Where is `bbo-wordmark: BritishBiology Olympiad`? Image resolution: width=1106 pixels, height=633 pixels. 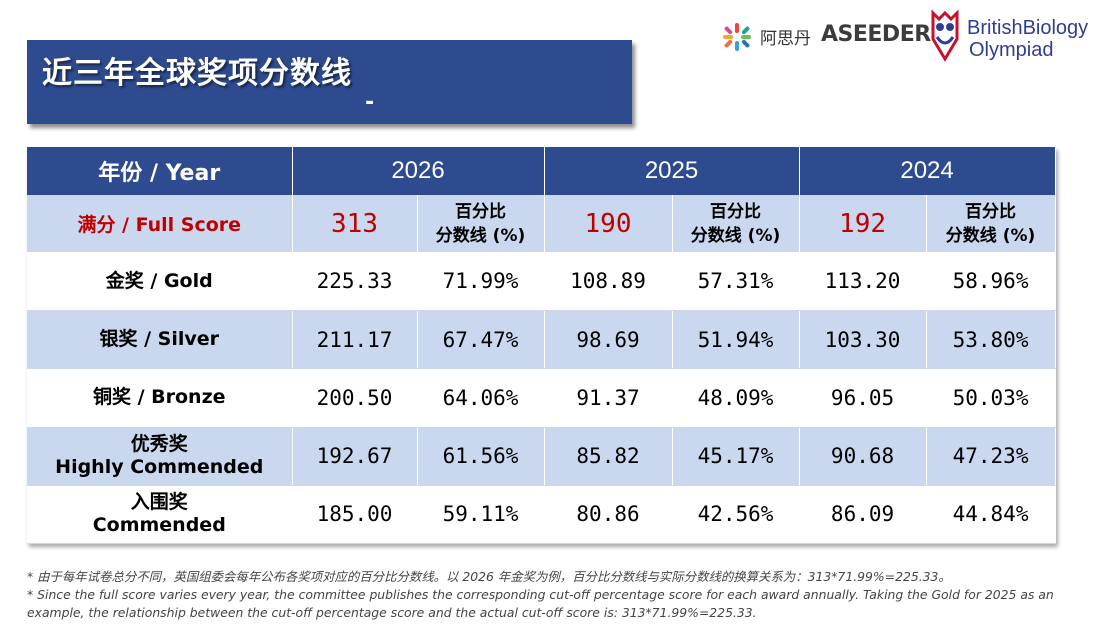 bbo-wordmark: BritishBiology Olympiad is located at coordinates (1027, 39).